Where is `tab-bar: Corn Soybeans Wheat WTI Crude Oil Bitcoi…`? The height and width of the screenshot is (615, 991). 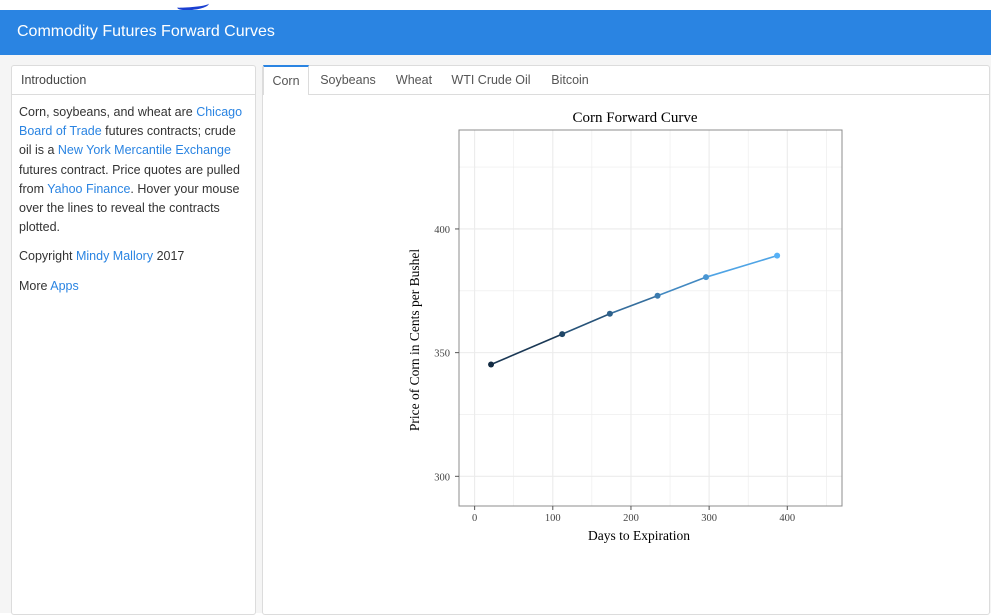 tab-bar: Corn Soybeans Wheat WTI Crude Oil Bitcoi… is located at coordinates (626, 80).